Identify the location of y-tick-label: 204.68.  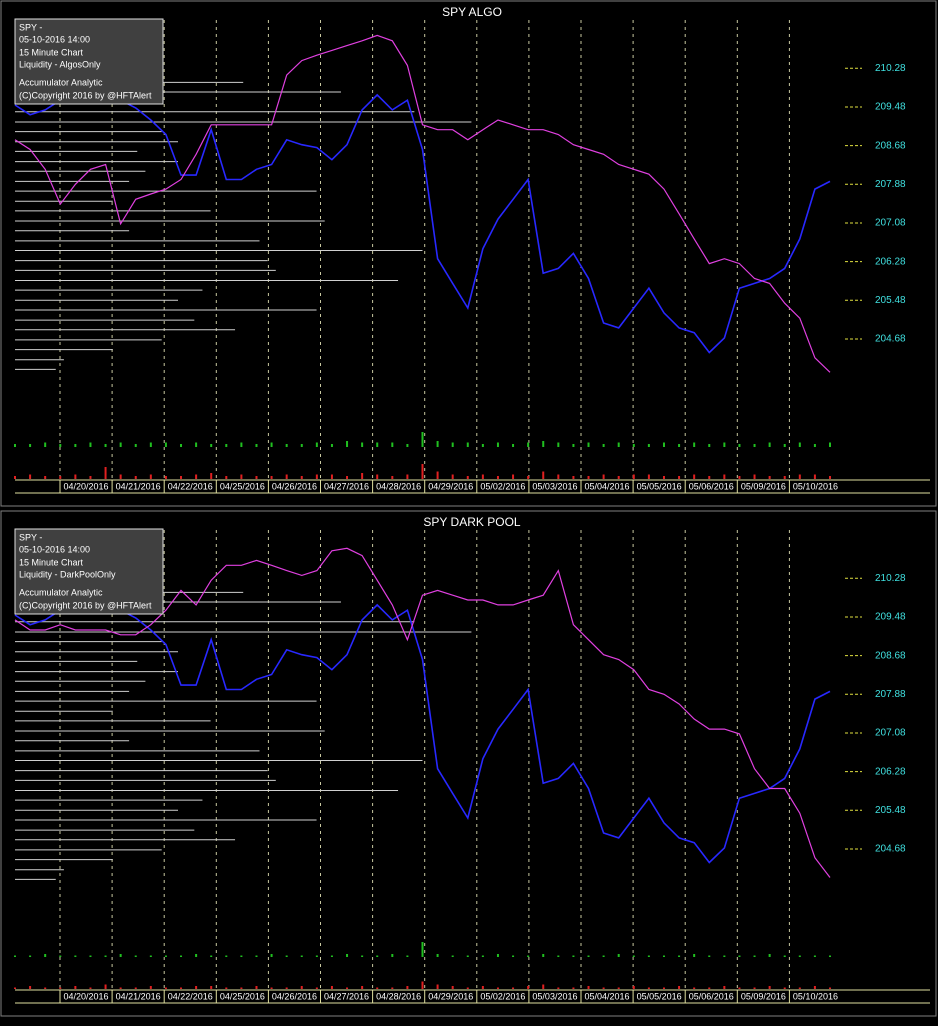
(890, 849).